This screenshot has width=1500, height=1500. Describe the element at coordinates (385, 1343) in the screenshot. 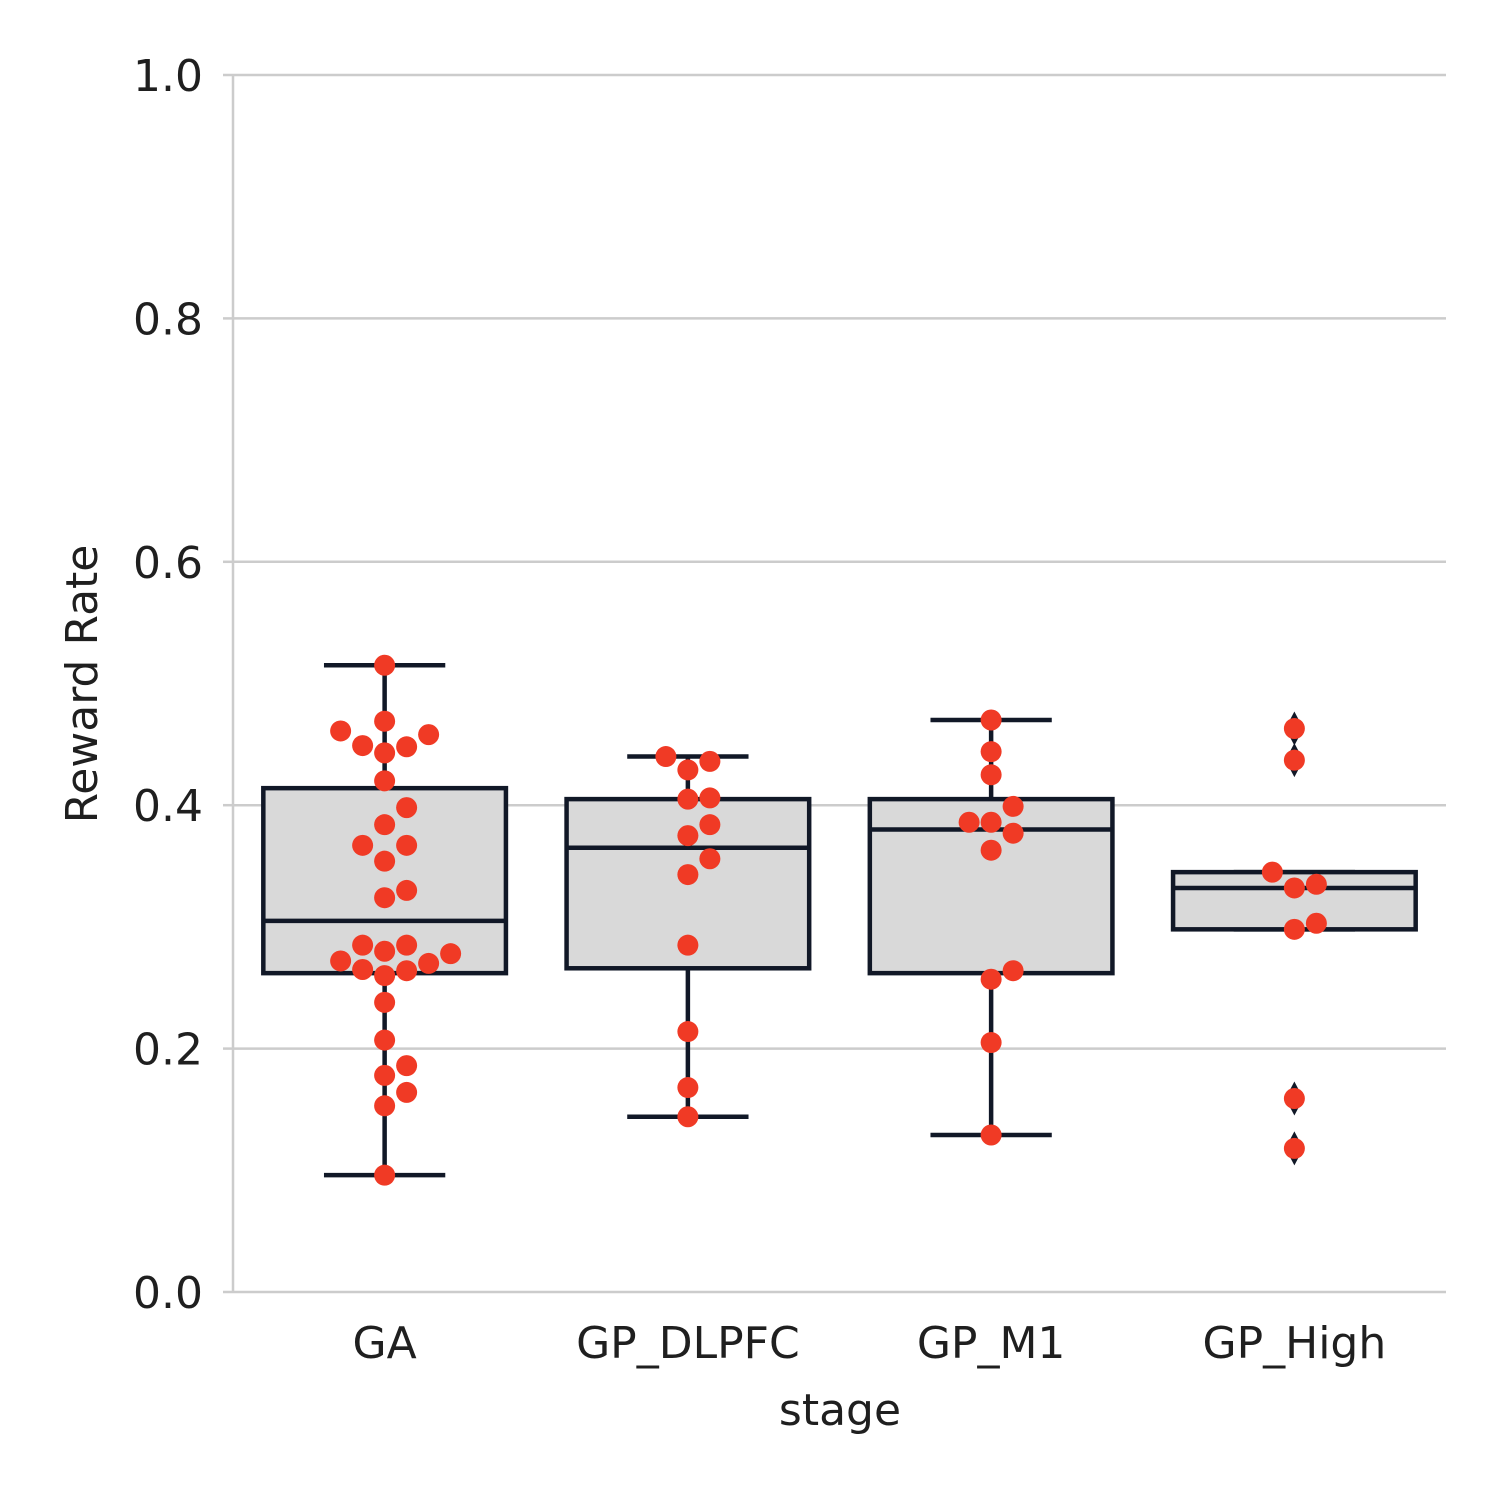

I see `x-tick-label: GA` at that location.